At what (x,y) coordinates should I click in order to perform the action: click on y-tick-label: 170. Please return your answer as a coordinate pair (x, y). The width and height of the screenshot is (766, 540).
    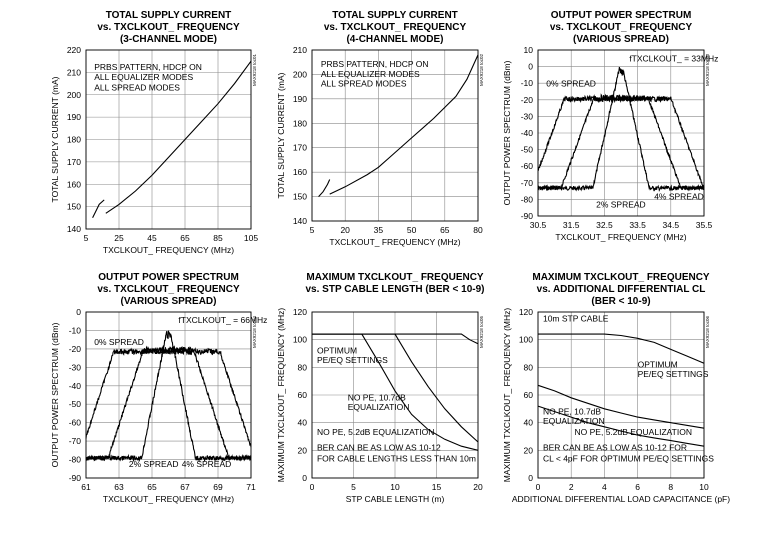
    Looking at the image, I should click on (300, 148).